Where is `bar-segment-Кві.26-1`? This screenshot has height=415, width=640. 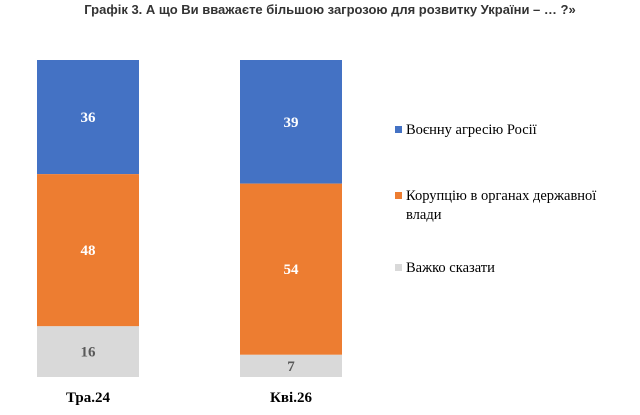
bar-segment-Кві.26-1 is located at coordinates (291, 122).